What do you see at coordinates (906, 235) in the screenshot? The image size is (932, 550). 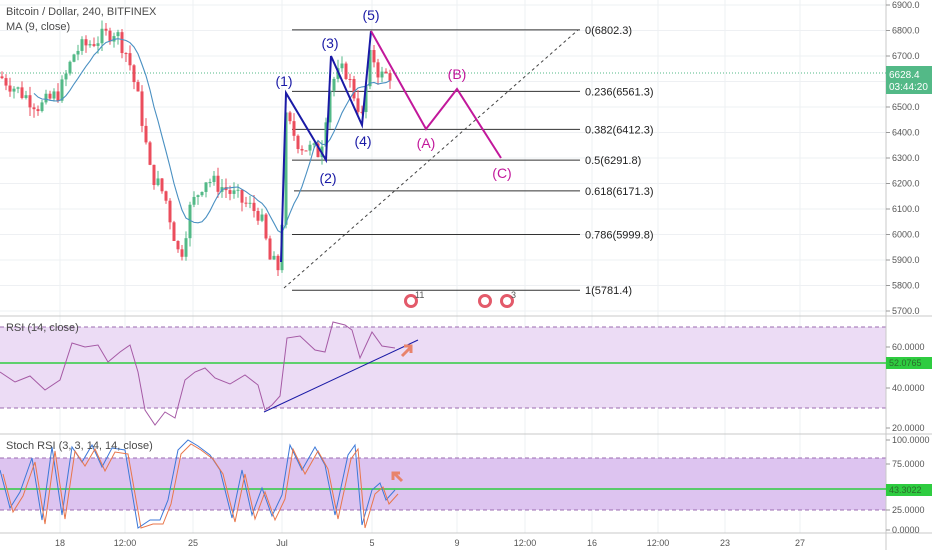 I see `price-tick-label: 6000.0` at bounding box center [906, 235].